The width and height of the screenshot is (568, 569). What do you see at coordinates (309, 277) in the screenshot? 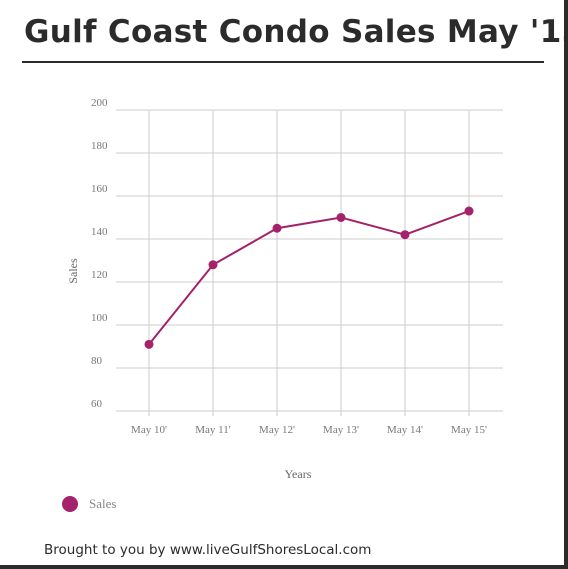
I see `series-line` at bounding box center [309, 277].